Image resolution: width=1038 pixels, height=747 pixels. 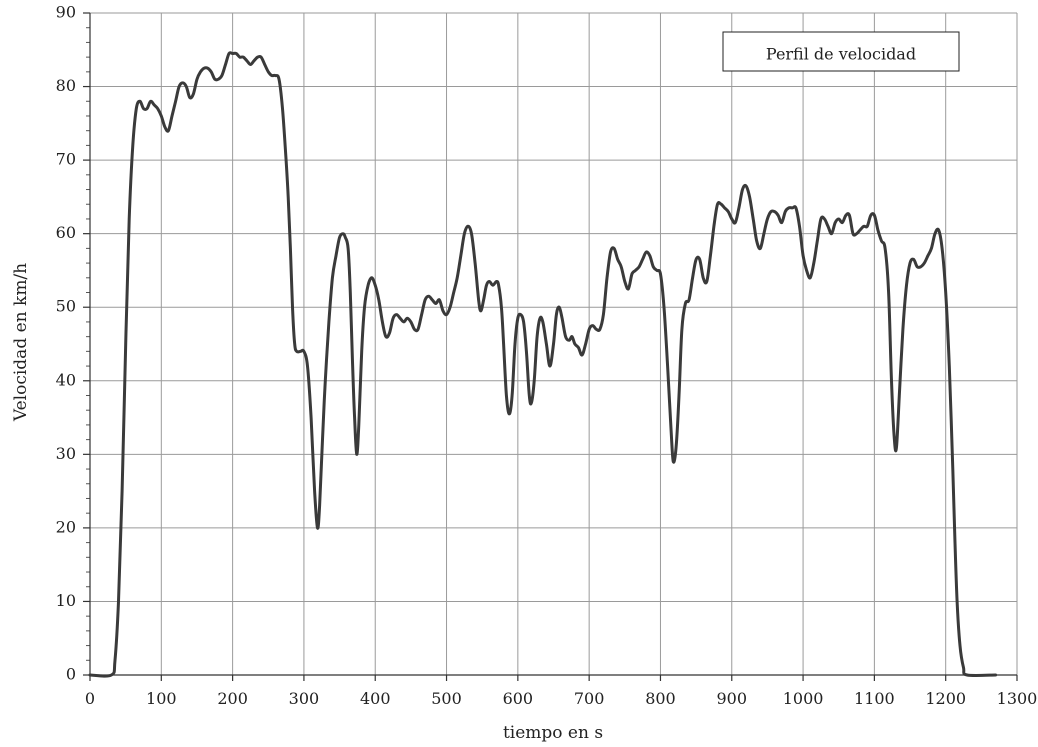 I want to click on x-tick-label: 0, so click(x=90, y=698).